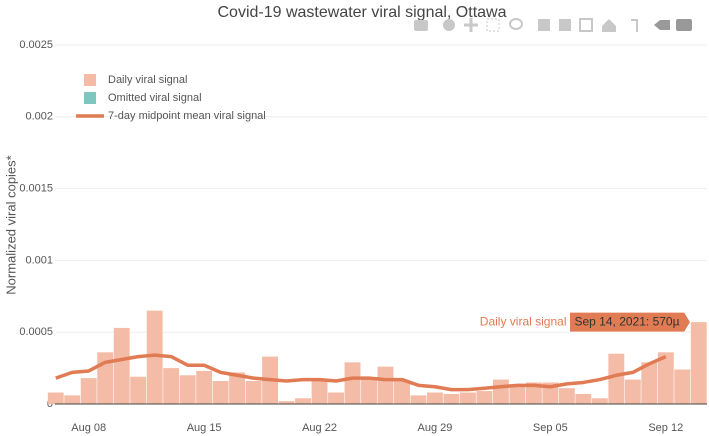 This screenshot has width=709, height=436. What do you see at coordinates (665, 428) in the screenshot?
I see `x-tick-label: Sep 12` at bounding box center [665, 428].